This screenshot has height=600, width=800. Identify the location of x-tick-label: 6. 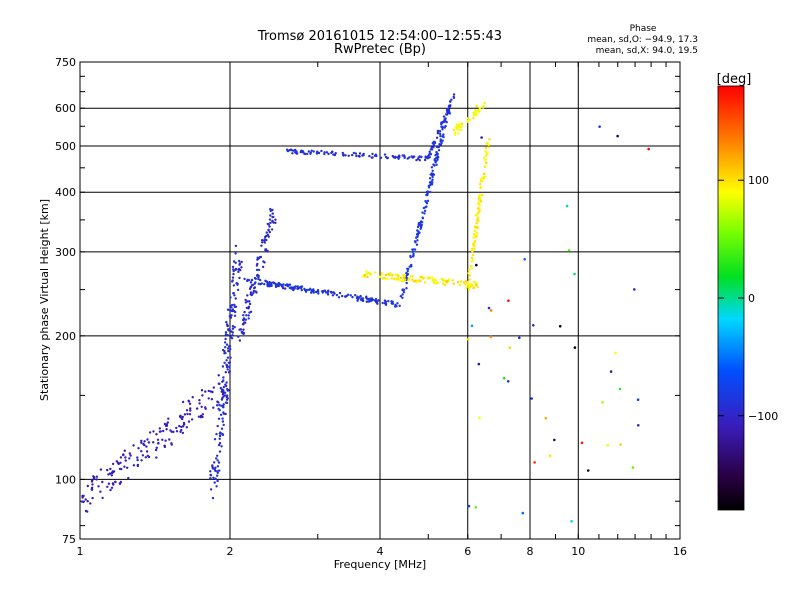
(467, 551).